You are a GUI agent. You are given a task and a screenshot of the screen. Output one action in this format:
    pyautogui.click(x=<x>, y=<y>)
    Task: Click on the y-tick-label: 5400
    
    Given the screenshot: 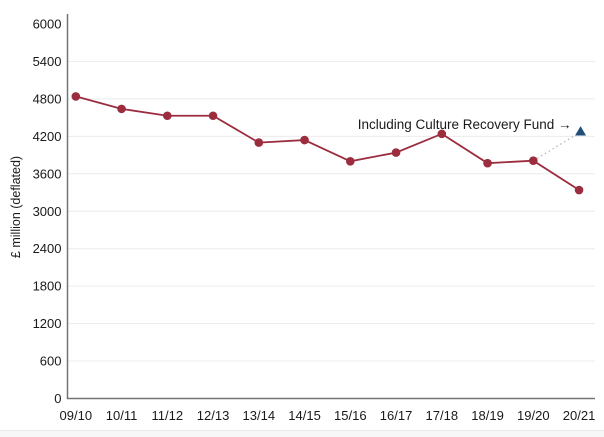 What is the action you would take?
    pyautogui.click(x=47, y=61)
    